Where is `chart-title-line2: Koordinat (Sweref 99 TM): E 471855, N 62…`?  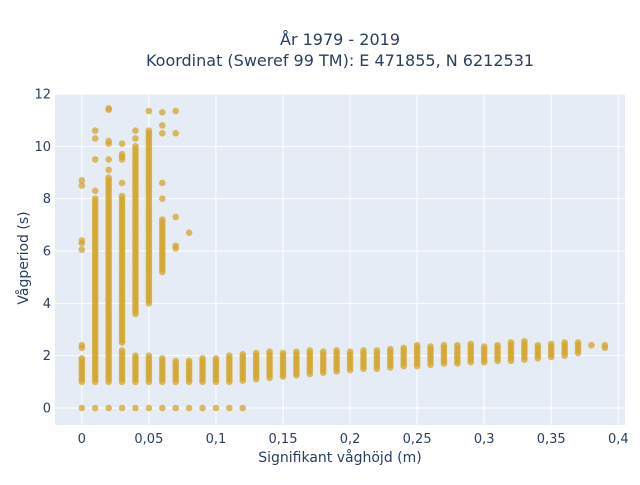
chart-title-line2: Koordinat (Sweref 99 TM): E 471855, N 62… is located at coordinates (340, 60).